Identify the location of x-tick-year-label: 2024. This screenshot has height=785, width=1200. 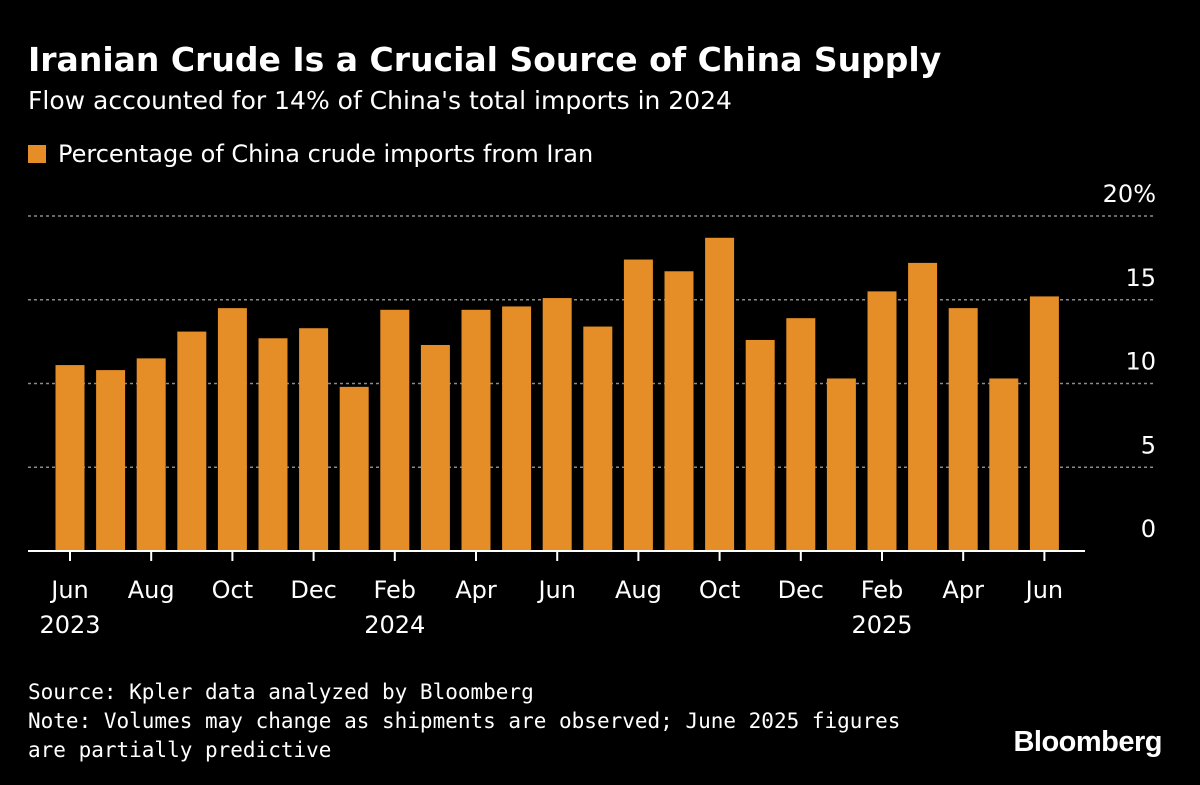
(394, 625).